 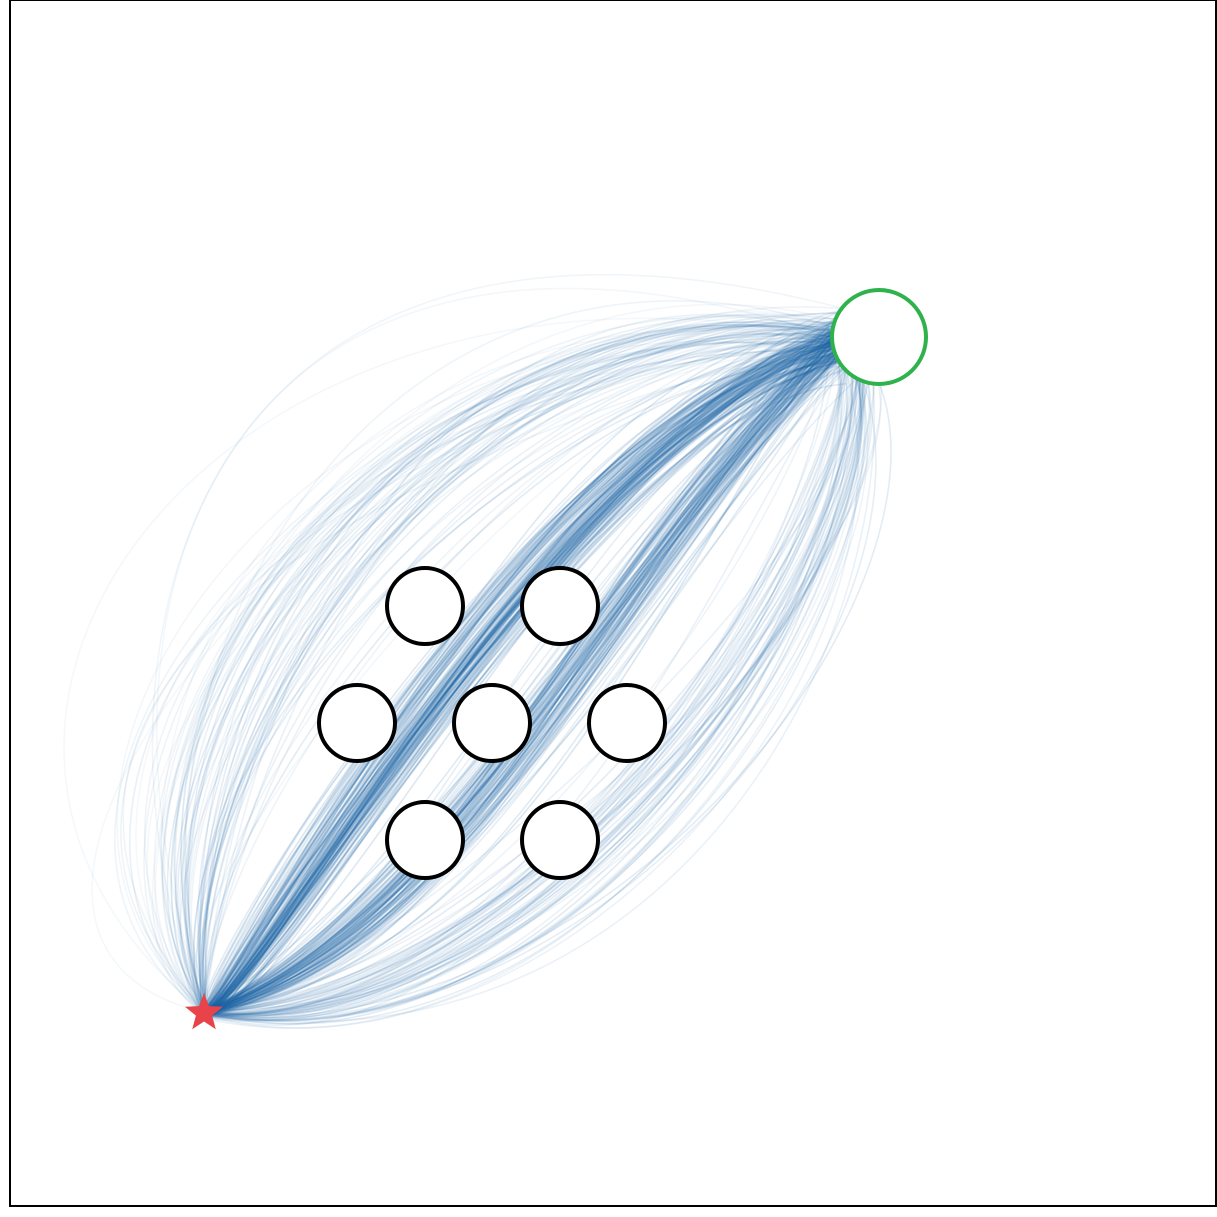 I want to click on start-star-icon, so click(x=204, y=1011).